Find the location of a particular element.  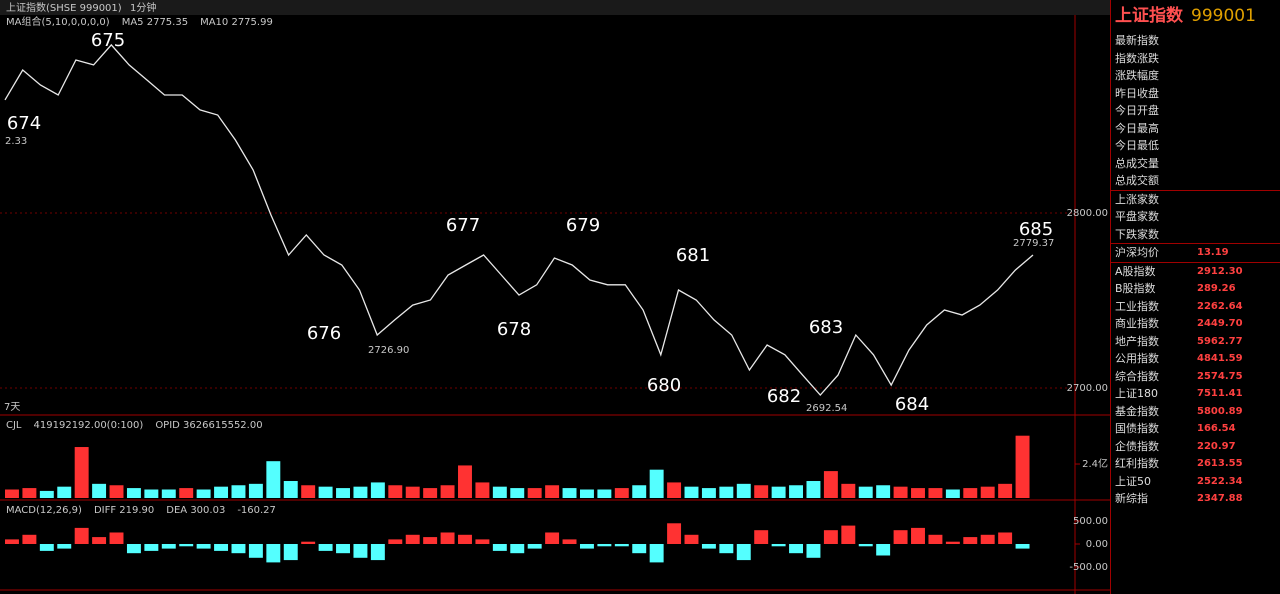

index-row: 企债指数 220.97 is located at coordinates (1195, 447).